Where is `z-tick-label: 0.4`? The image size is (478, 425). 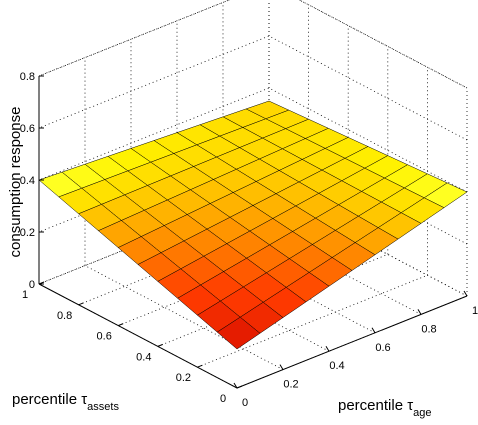 z-tick-label: 0.4 is located at coordinates (27, 181).